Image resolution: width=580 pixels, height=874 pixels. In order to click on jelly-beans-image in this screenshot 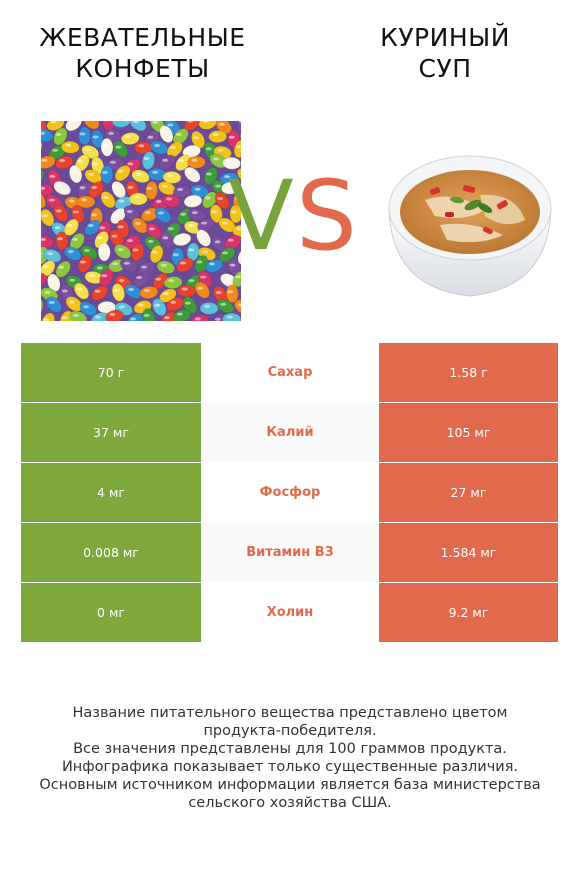, I will do `click(141, 221)`.